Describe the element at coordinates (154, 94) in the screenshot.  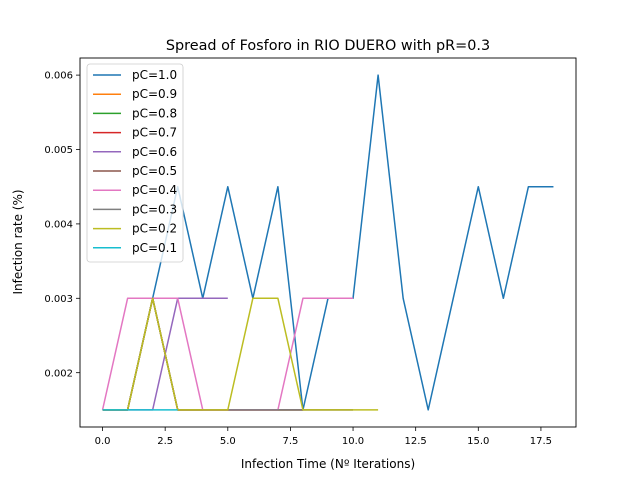
I see `legend-label: pC=0.9` at that location.